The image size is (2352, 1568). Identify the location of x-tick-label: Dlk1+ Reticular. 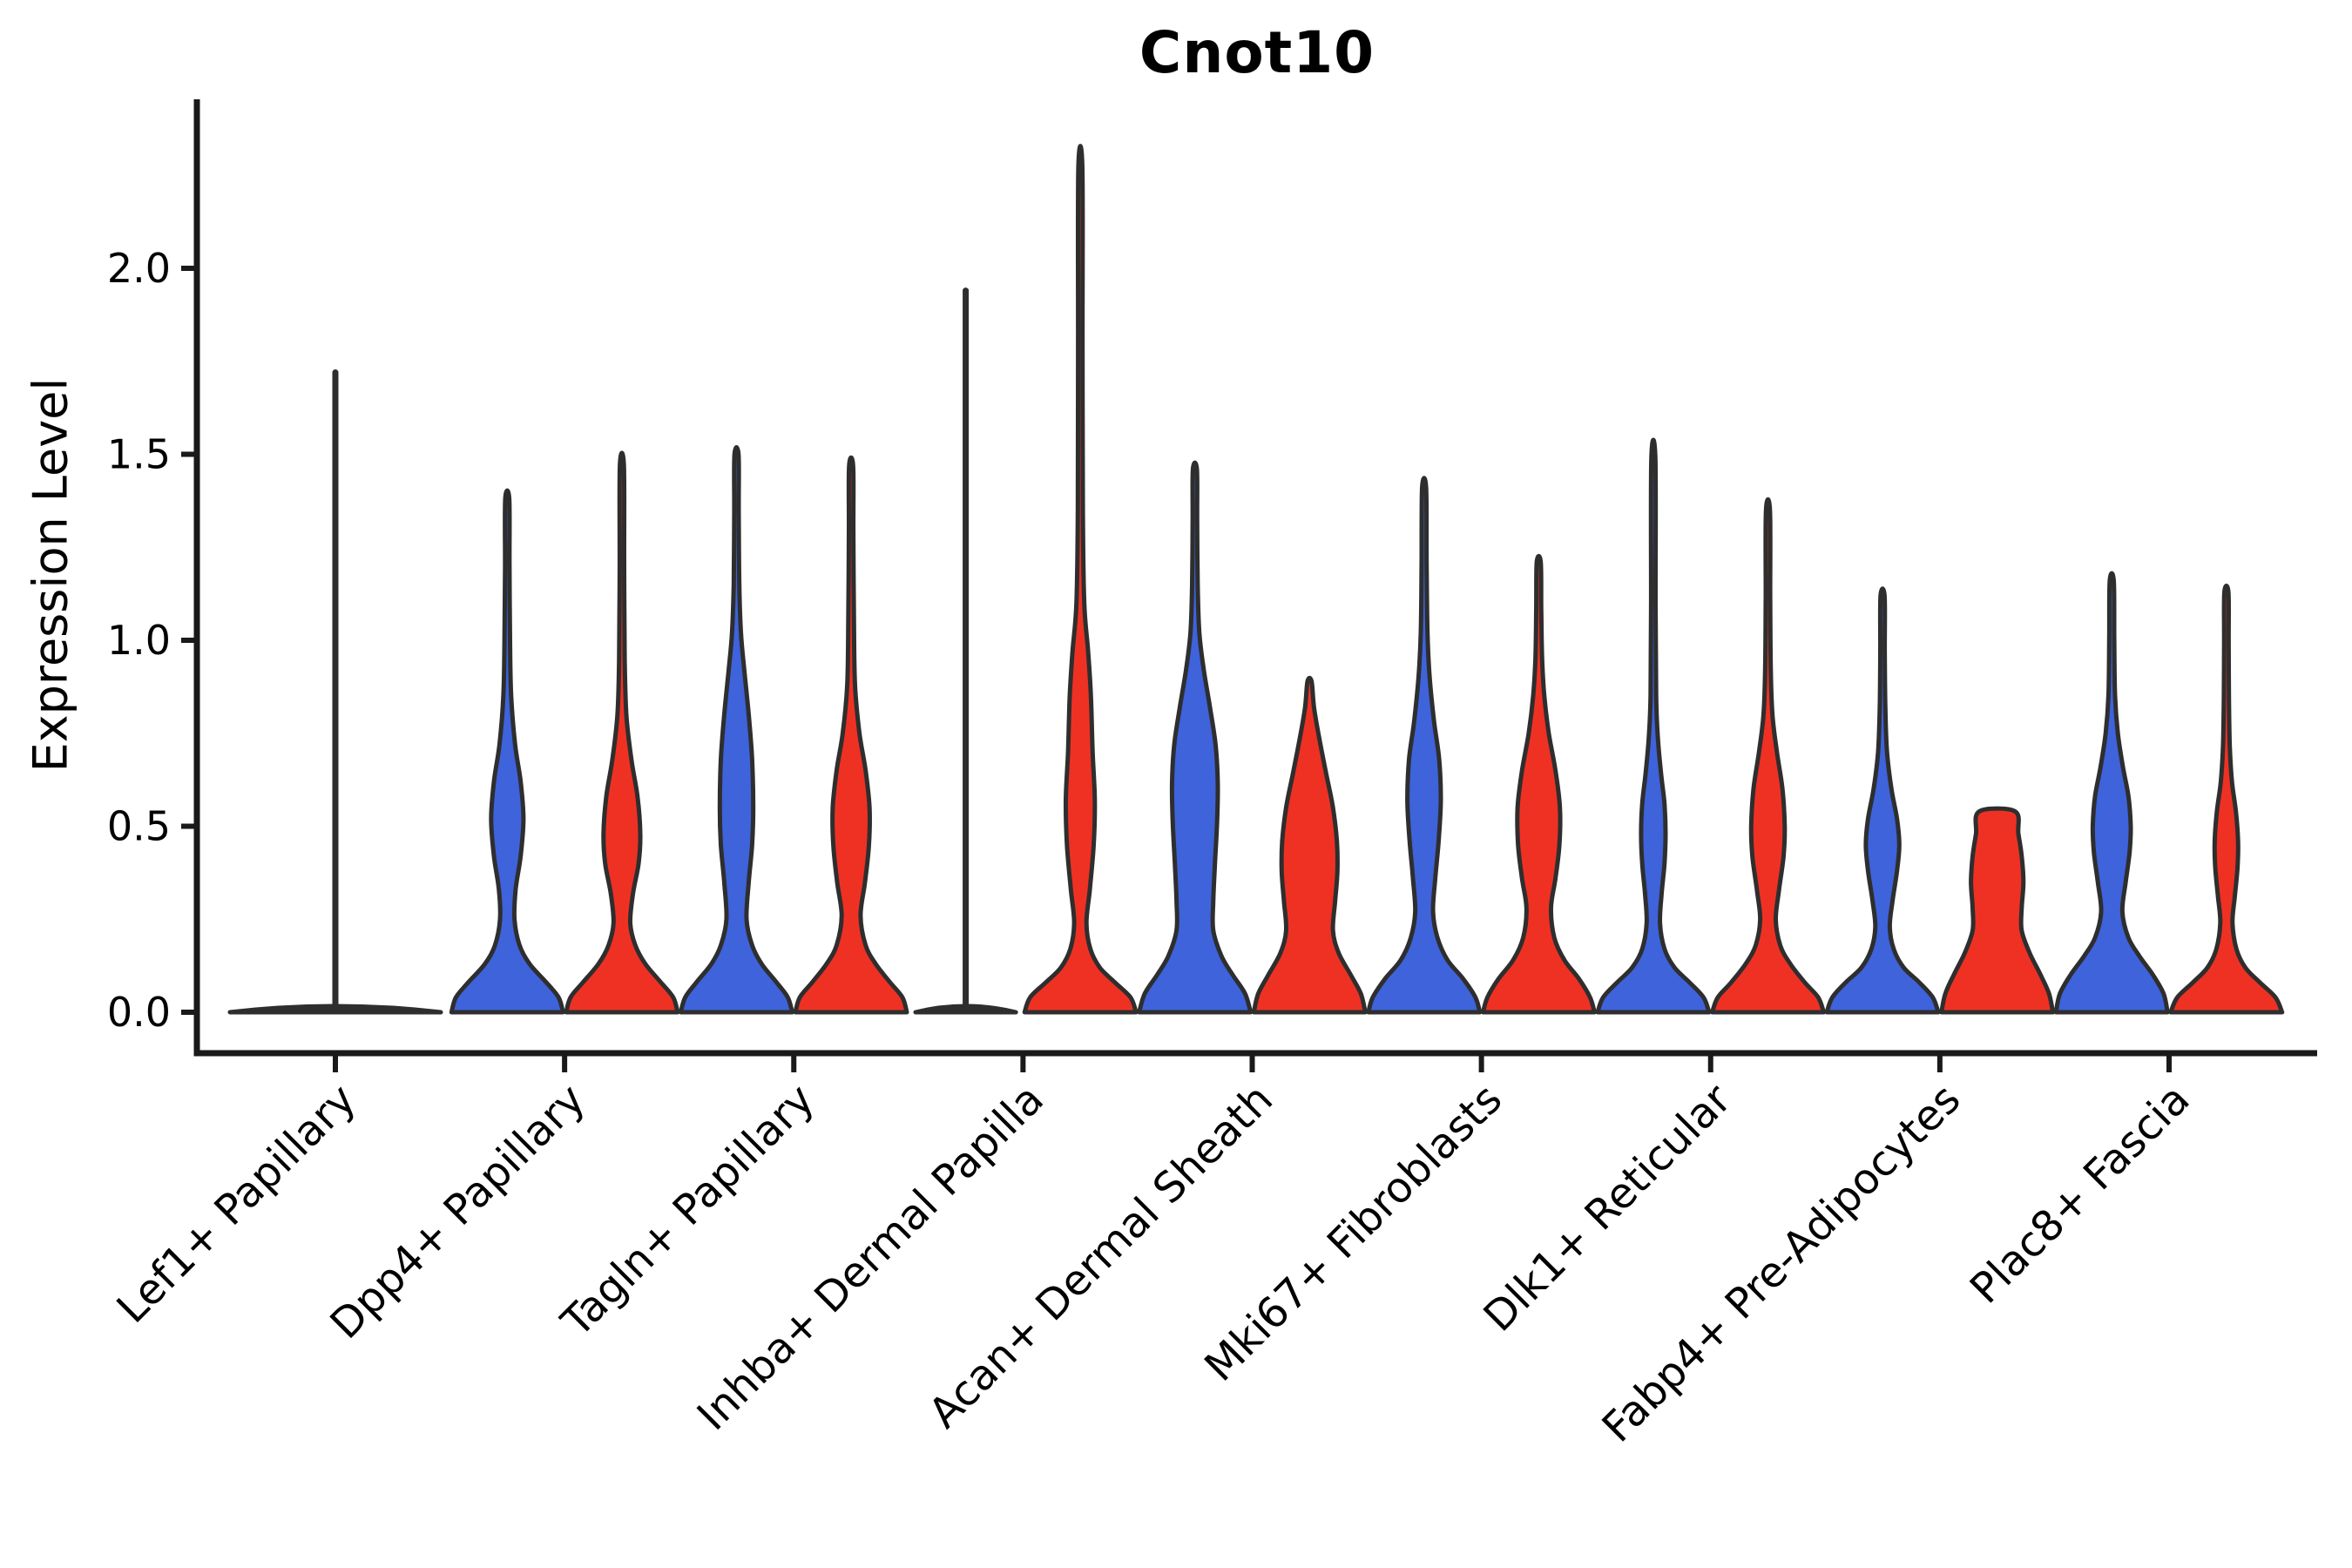
(1608, 1208).